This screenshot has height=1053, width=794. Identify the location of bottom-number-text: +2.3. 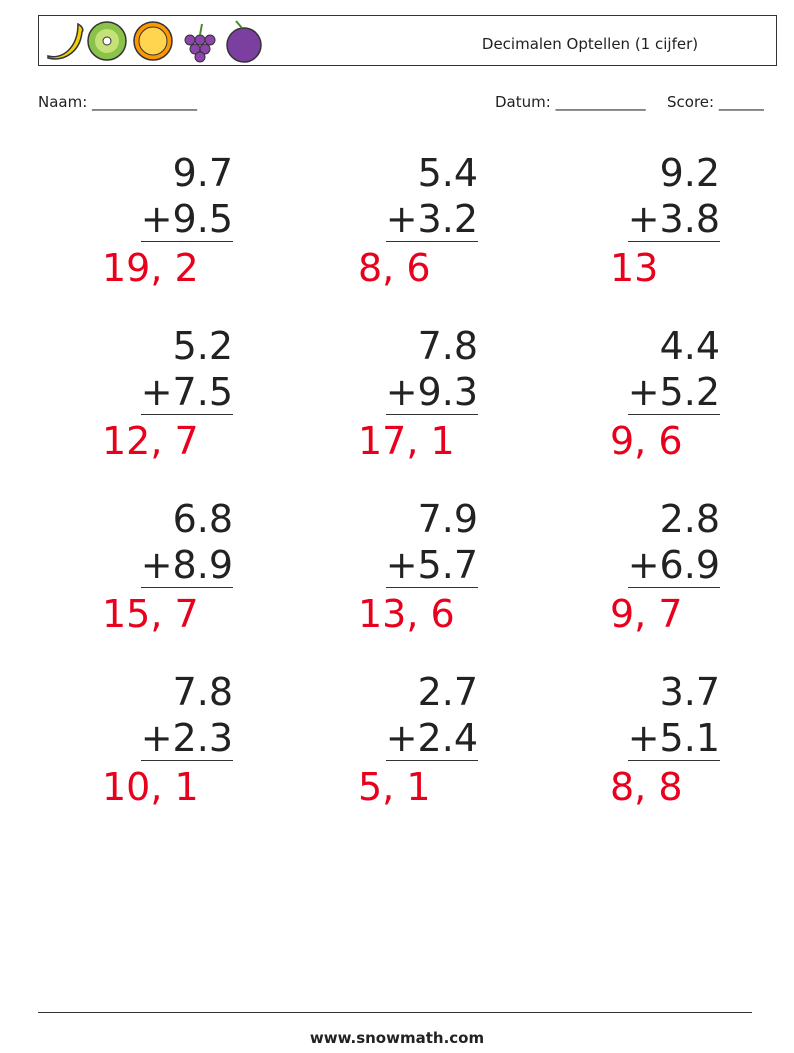
(186, 738).